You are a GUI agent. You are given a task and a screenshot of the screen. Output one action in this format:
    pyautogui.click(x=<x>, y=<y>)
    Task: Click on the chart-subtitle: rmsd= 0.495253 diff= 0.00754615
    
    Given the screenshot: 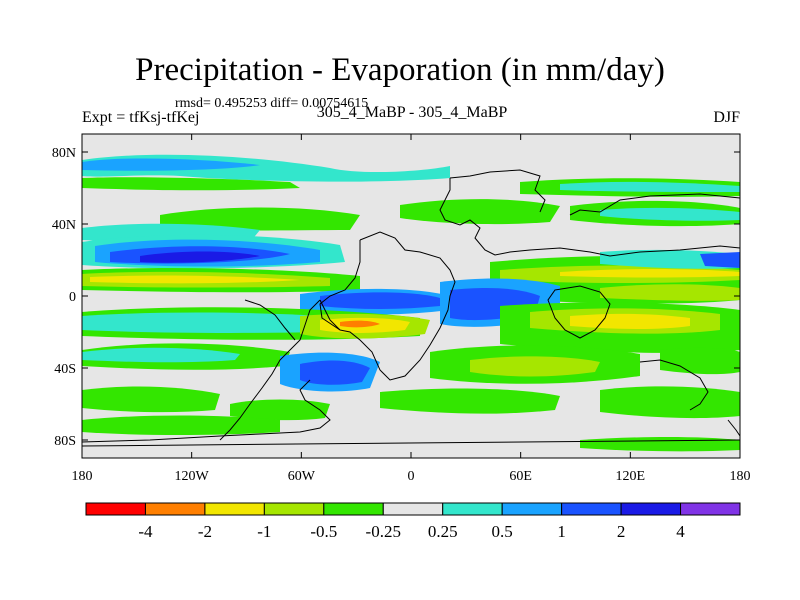 What is the action you would take?
    pyautogui.click(x=272, y=103)
    